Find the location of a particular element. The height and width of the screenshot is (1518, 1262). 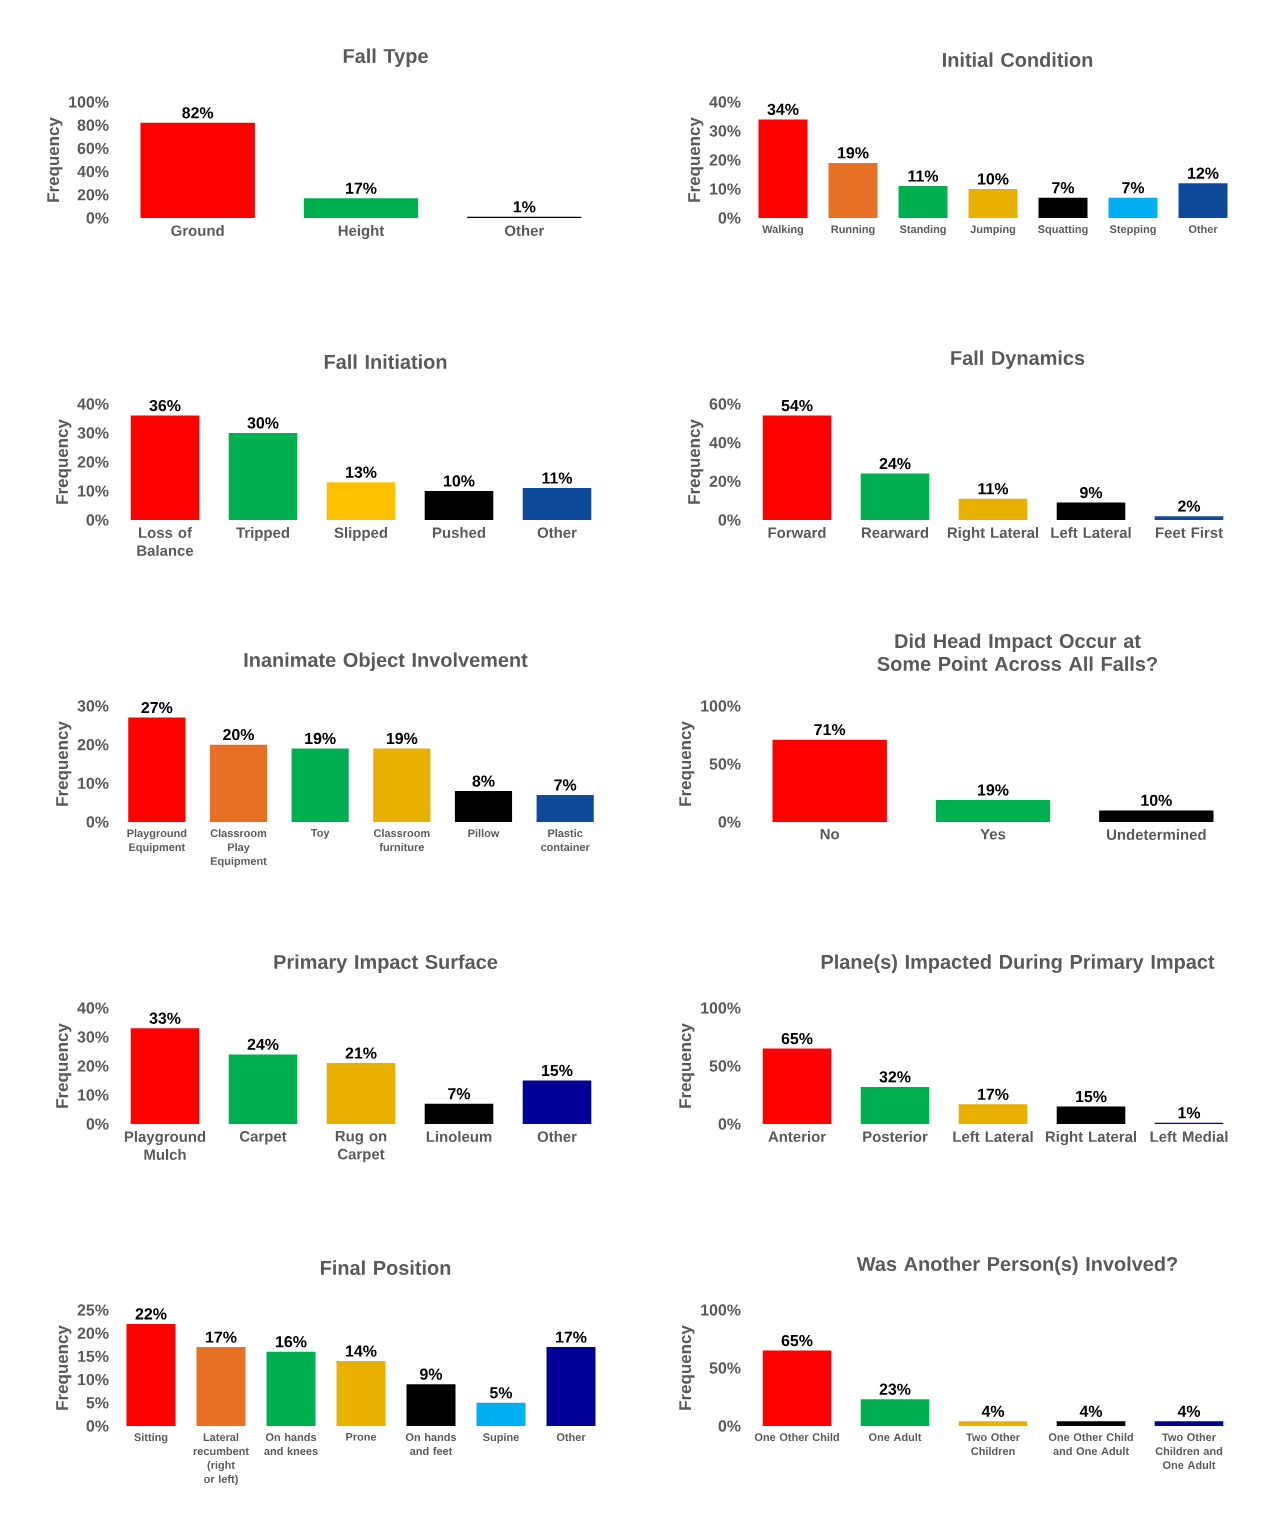

chart-title: Fall Initiation is located at coordinates (385, 361).